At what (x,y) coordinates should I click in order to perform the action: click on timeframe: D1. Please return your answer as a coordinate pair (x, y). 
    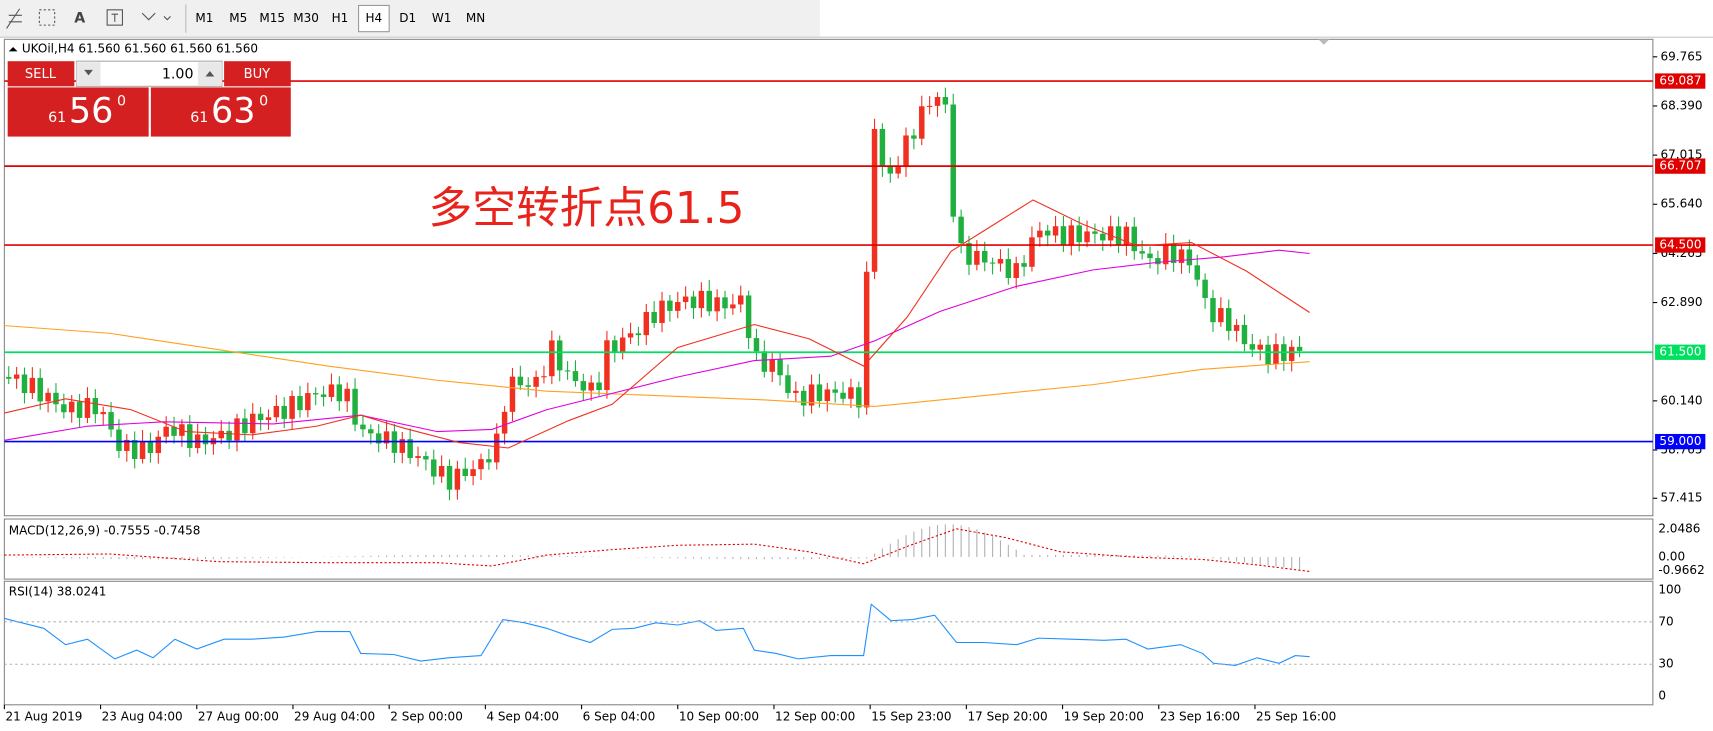
    Looking at the image, I should click on (407, 18).